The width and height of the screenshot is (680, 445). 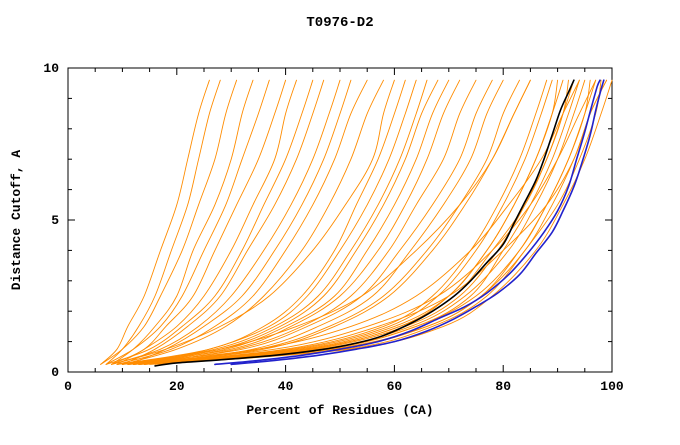 What do you see at coordinates (55, 372) in the screenshot?
I see `y-tick-label: 0` at bounding box center [55, 372].